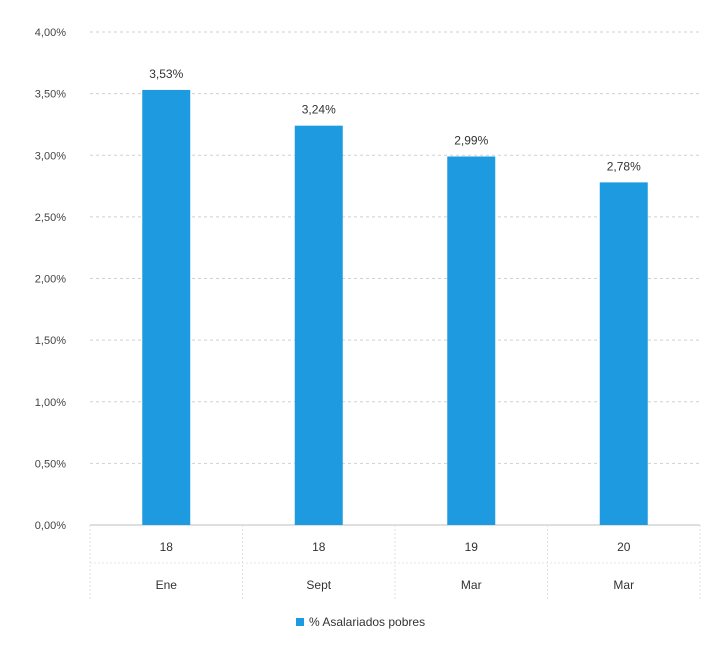 This screenshot has width=724, height=655. Describe the element at coordinates (471, 140) in the screenshot. I see `data-label: 2,99%` at that location.